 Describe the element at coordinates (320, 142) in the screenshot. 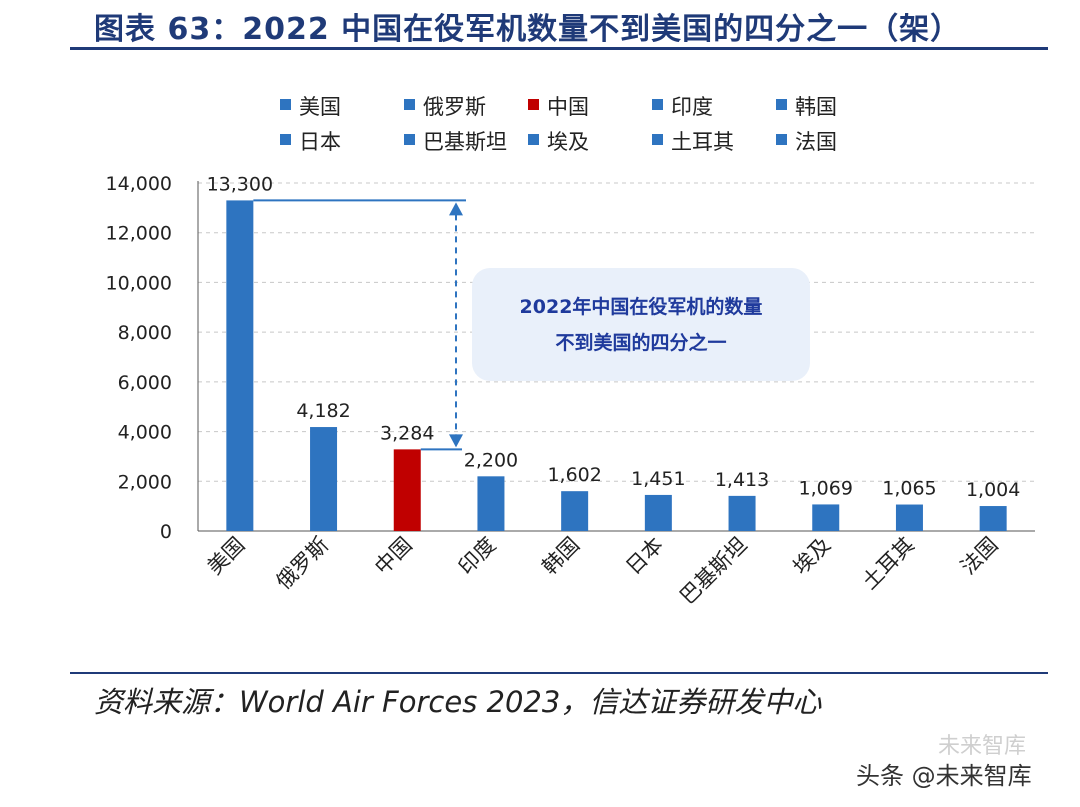

I see `legend-label: 日本` at that location.